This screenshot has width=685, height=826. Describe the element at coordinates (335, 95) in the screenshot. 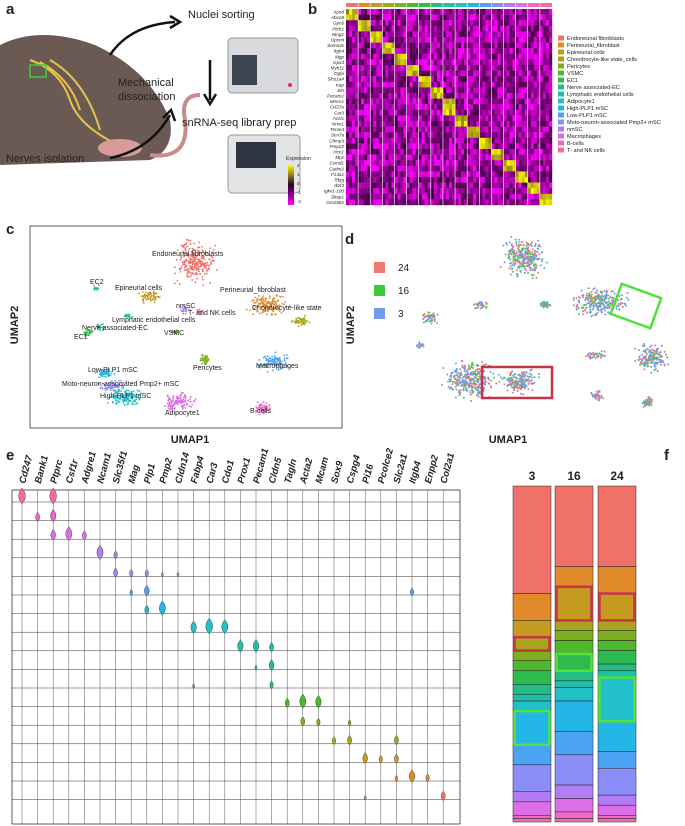

I see `gene-label: Pecam1` at that location.